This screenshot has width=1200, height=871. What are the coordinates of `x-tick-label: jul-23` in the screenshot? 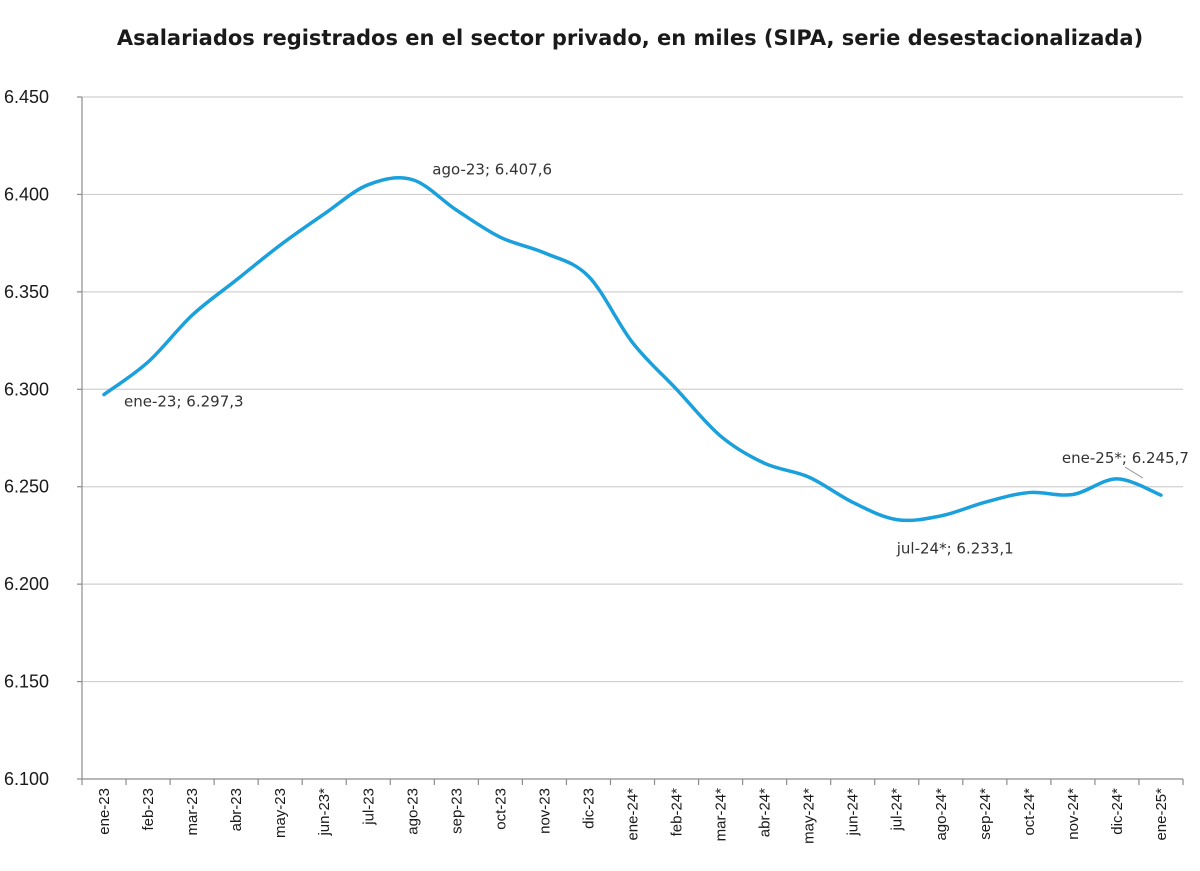 It's located at (368, 807).